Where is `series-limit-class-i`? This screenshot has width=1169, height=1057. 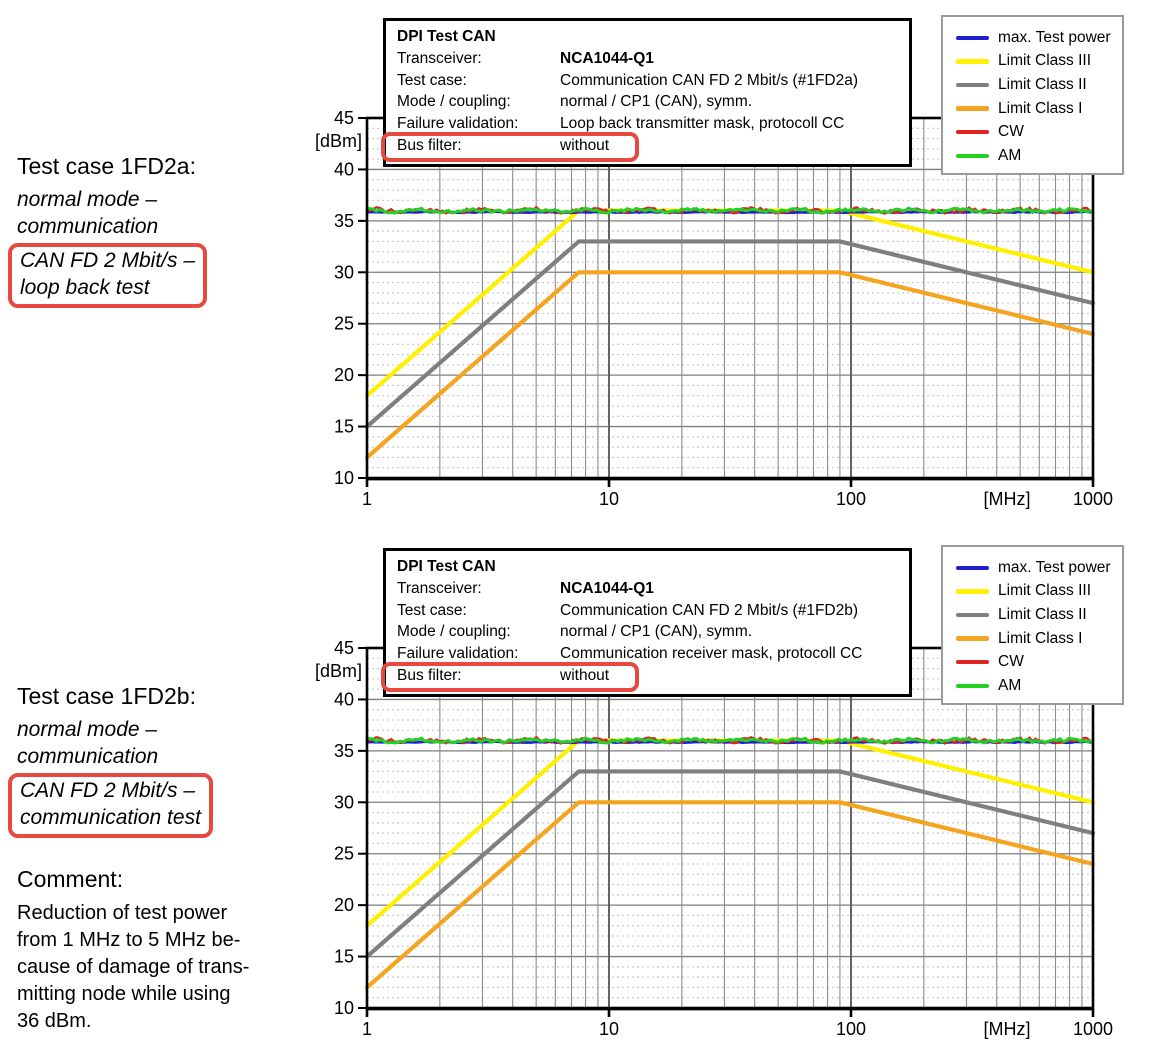 series-limit-class-i is located at coordinates (730, 895).